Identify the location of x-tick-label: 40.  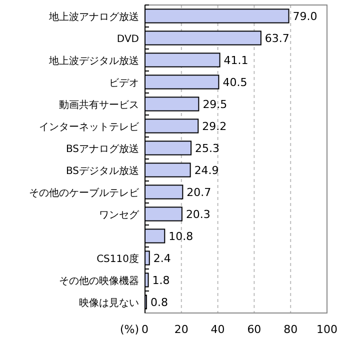
(217, 329).